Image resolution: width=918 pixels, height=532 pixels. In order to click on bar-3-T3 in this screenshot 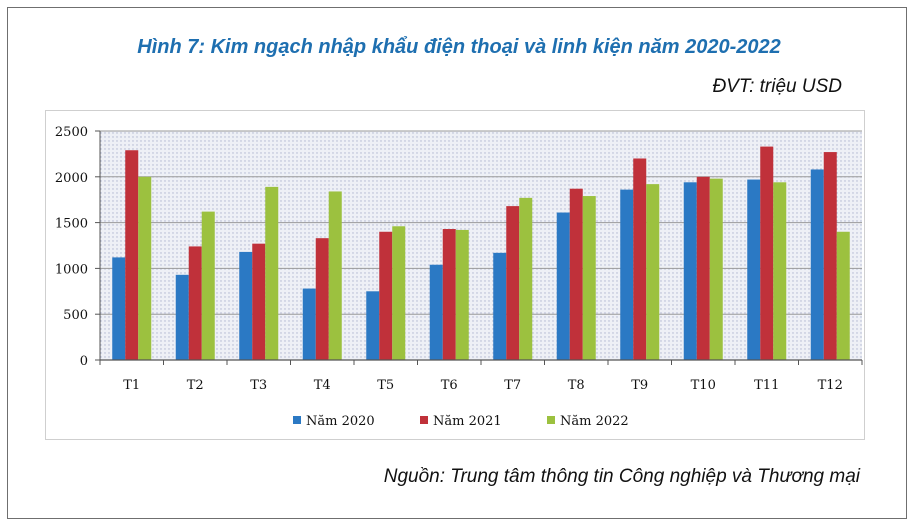, I will do `click(272, 273)`.